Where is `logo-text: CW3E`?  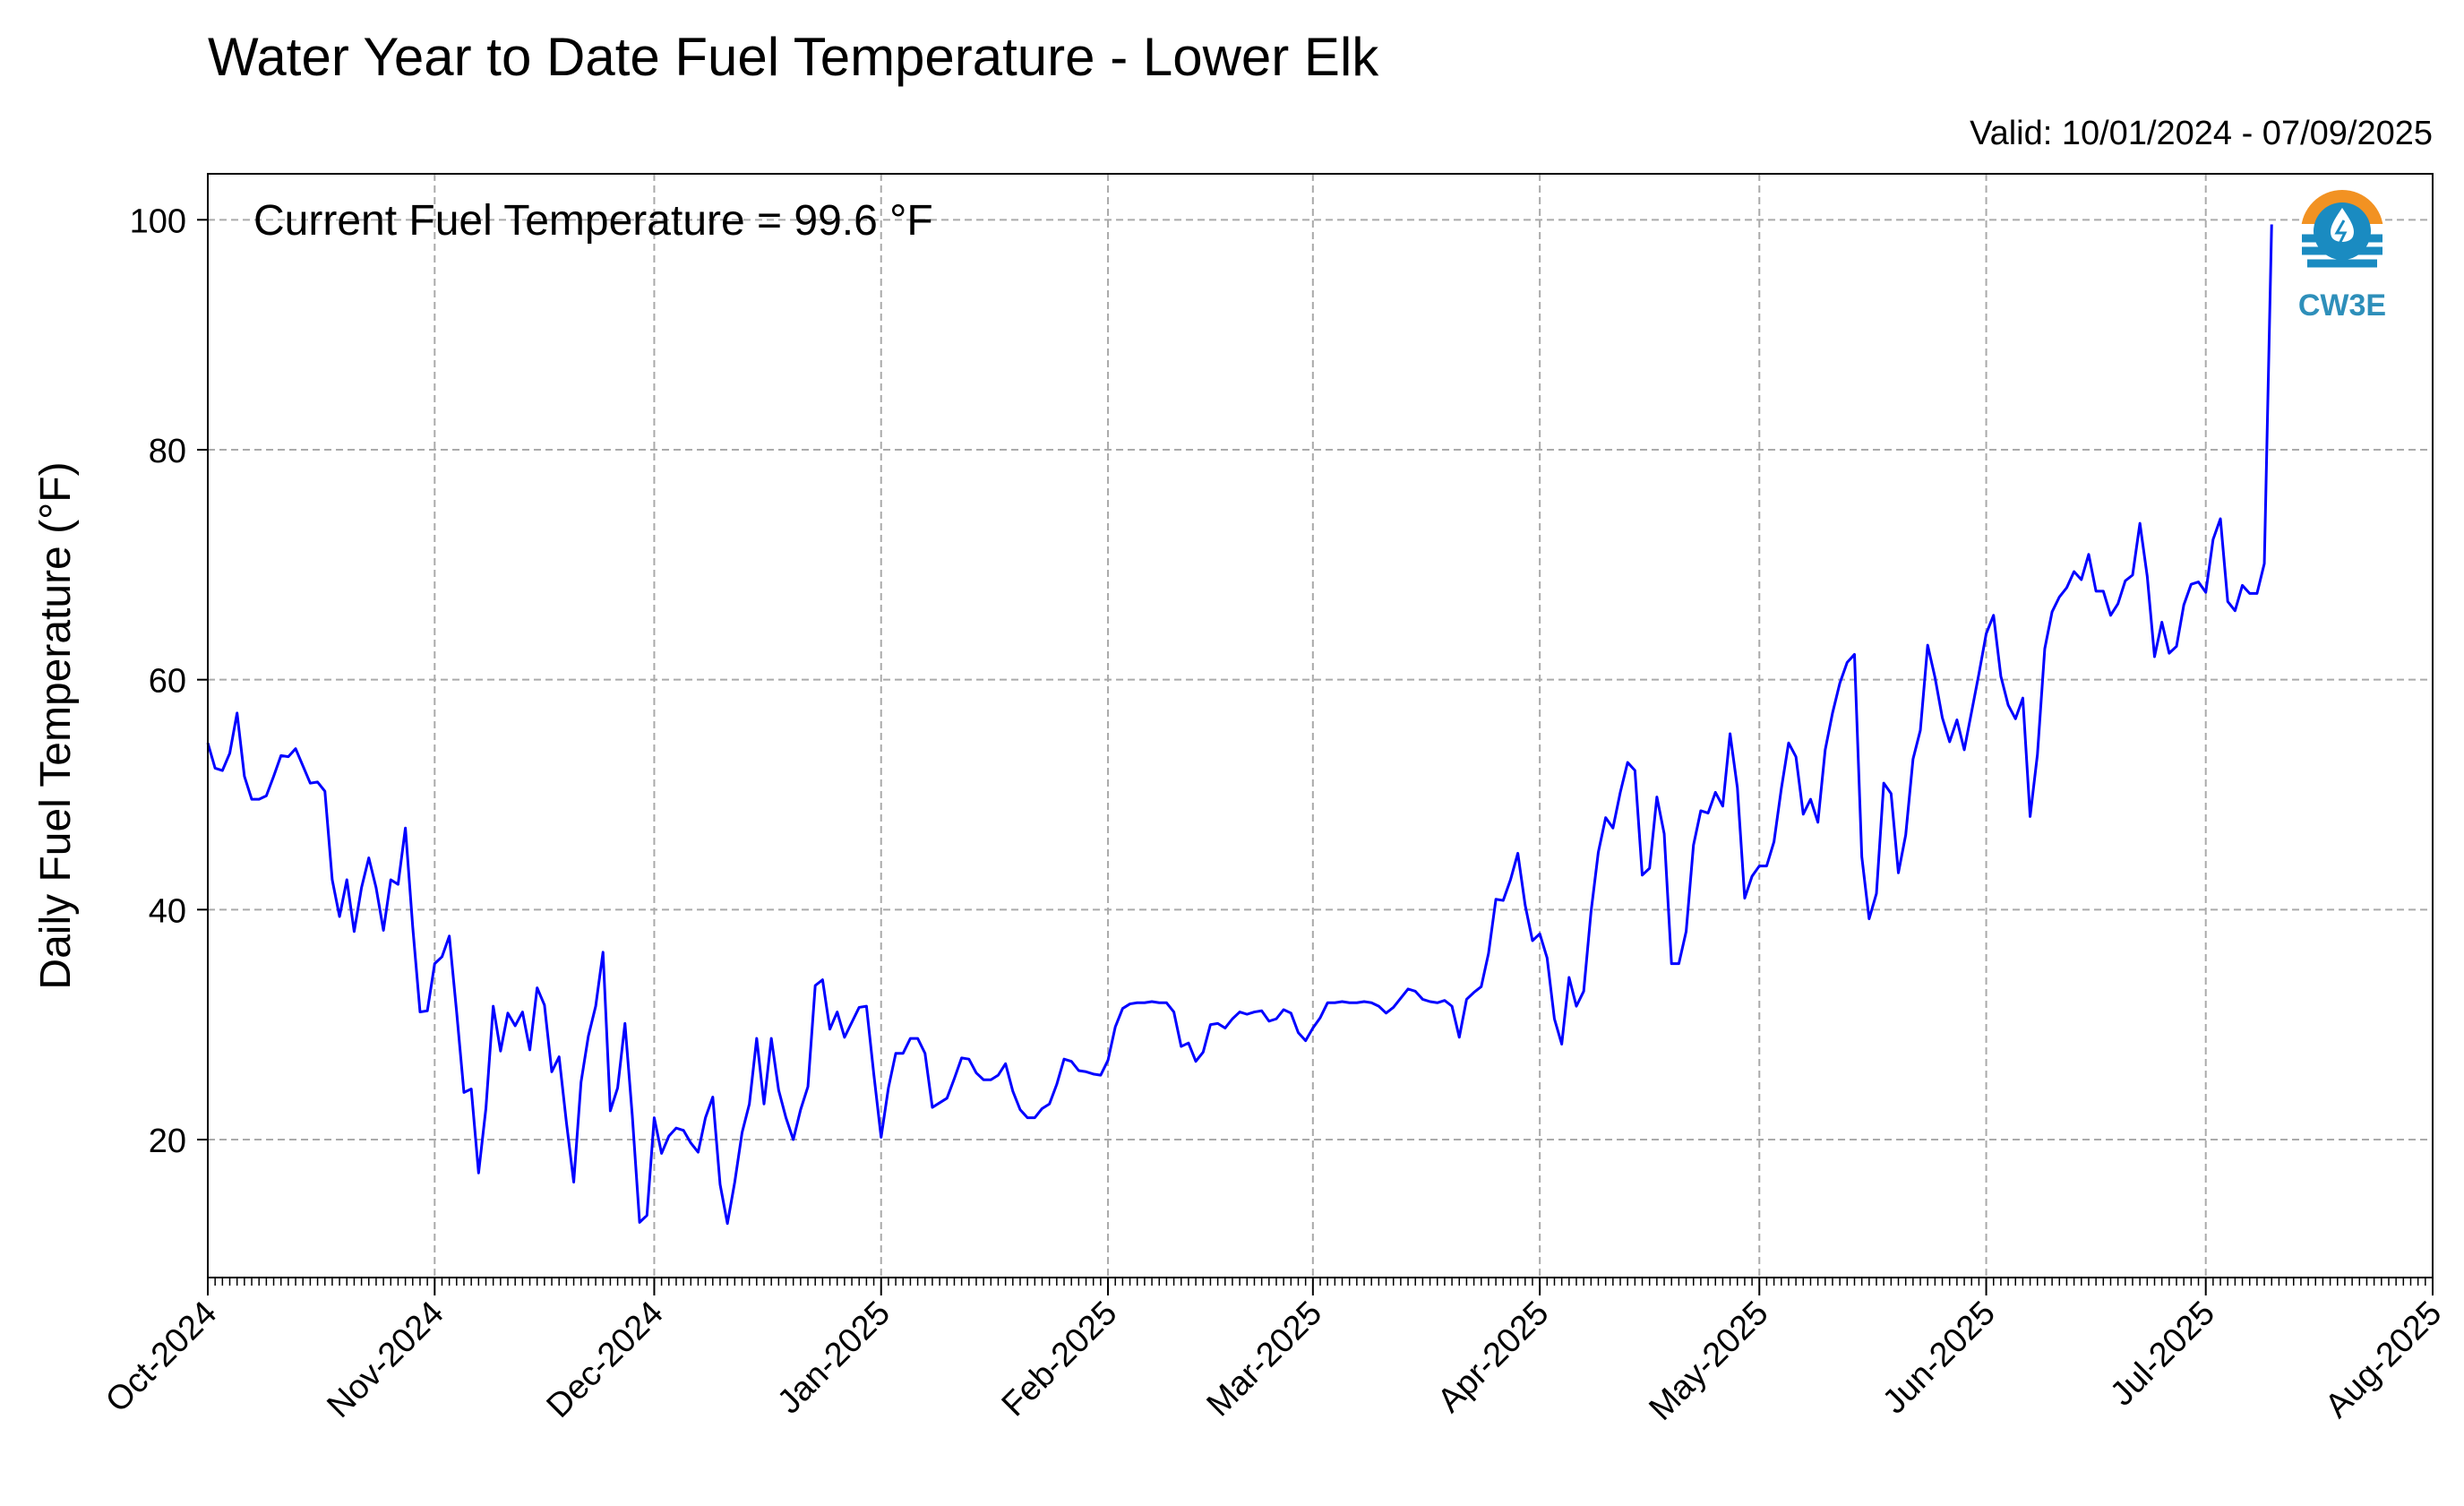 logo-text: CW3E is located at coordinates (2342, 305).